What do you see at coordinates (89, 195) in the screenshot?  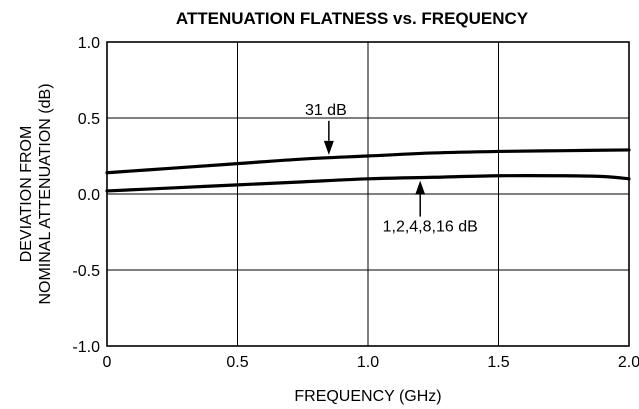 I see `y-tick-label: 0.0` at bounding box center [89, 195].